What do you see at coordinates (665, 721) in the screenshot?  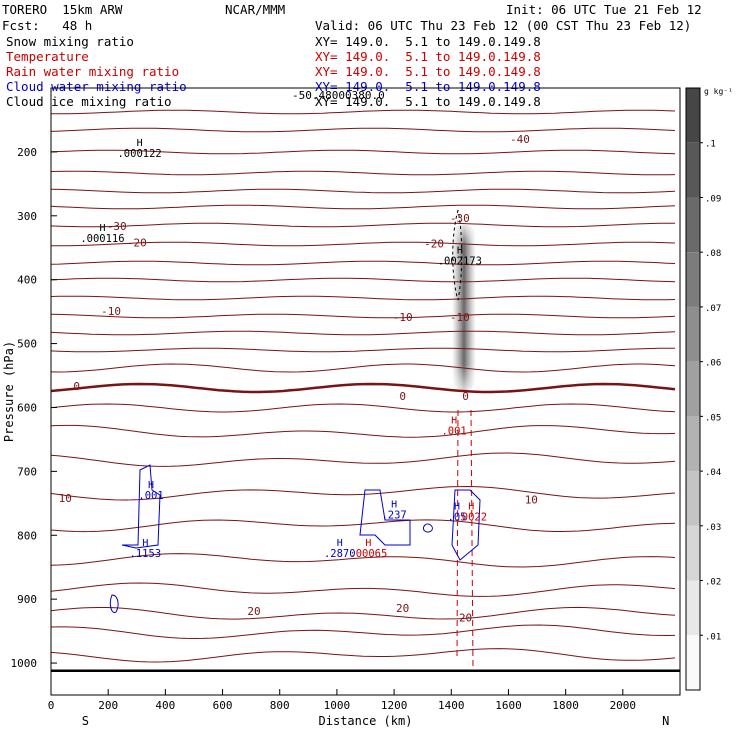 I see `x-end-label-right: N` at bounding box center [665, 721].